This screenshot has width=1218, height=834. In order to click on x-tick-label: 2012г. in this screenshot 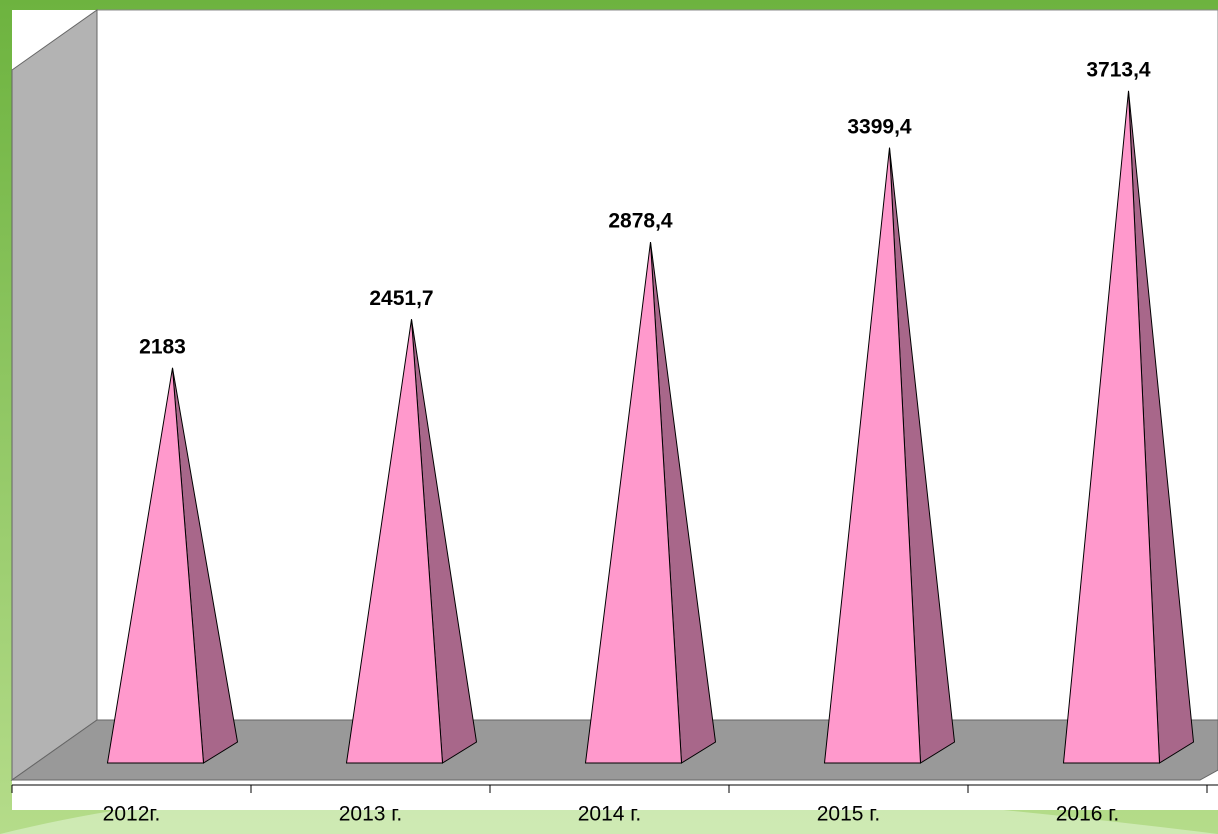, I will do `click(132, 814)`.